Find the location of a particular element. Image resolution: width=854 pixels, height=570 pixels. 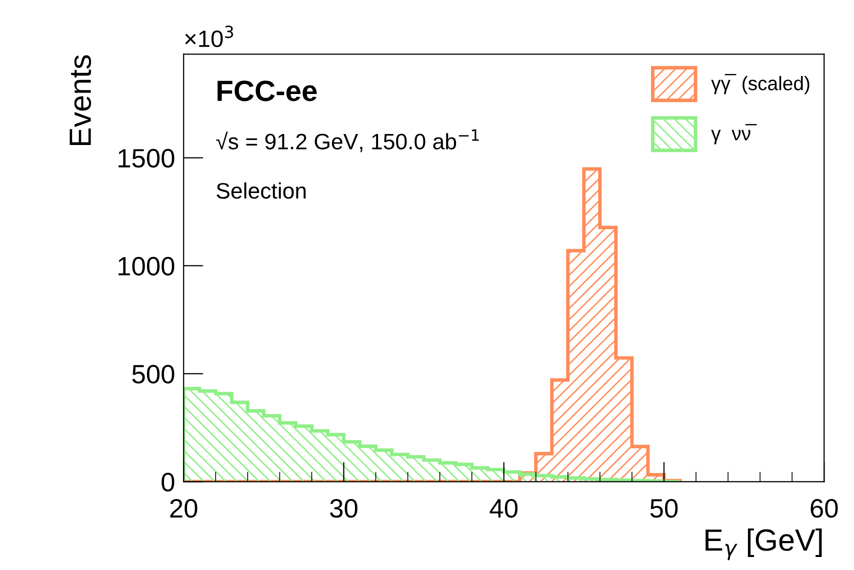

y-tick-label: 1500 is located at coordinates (146, 158).